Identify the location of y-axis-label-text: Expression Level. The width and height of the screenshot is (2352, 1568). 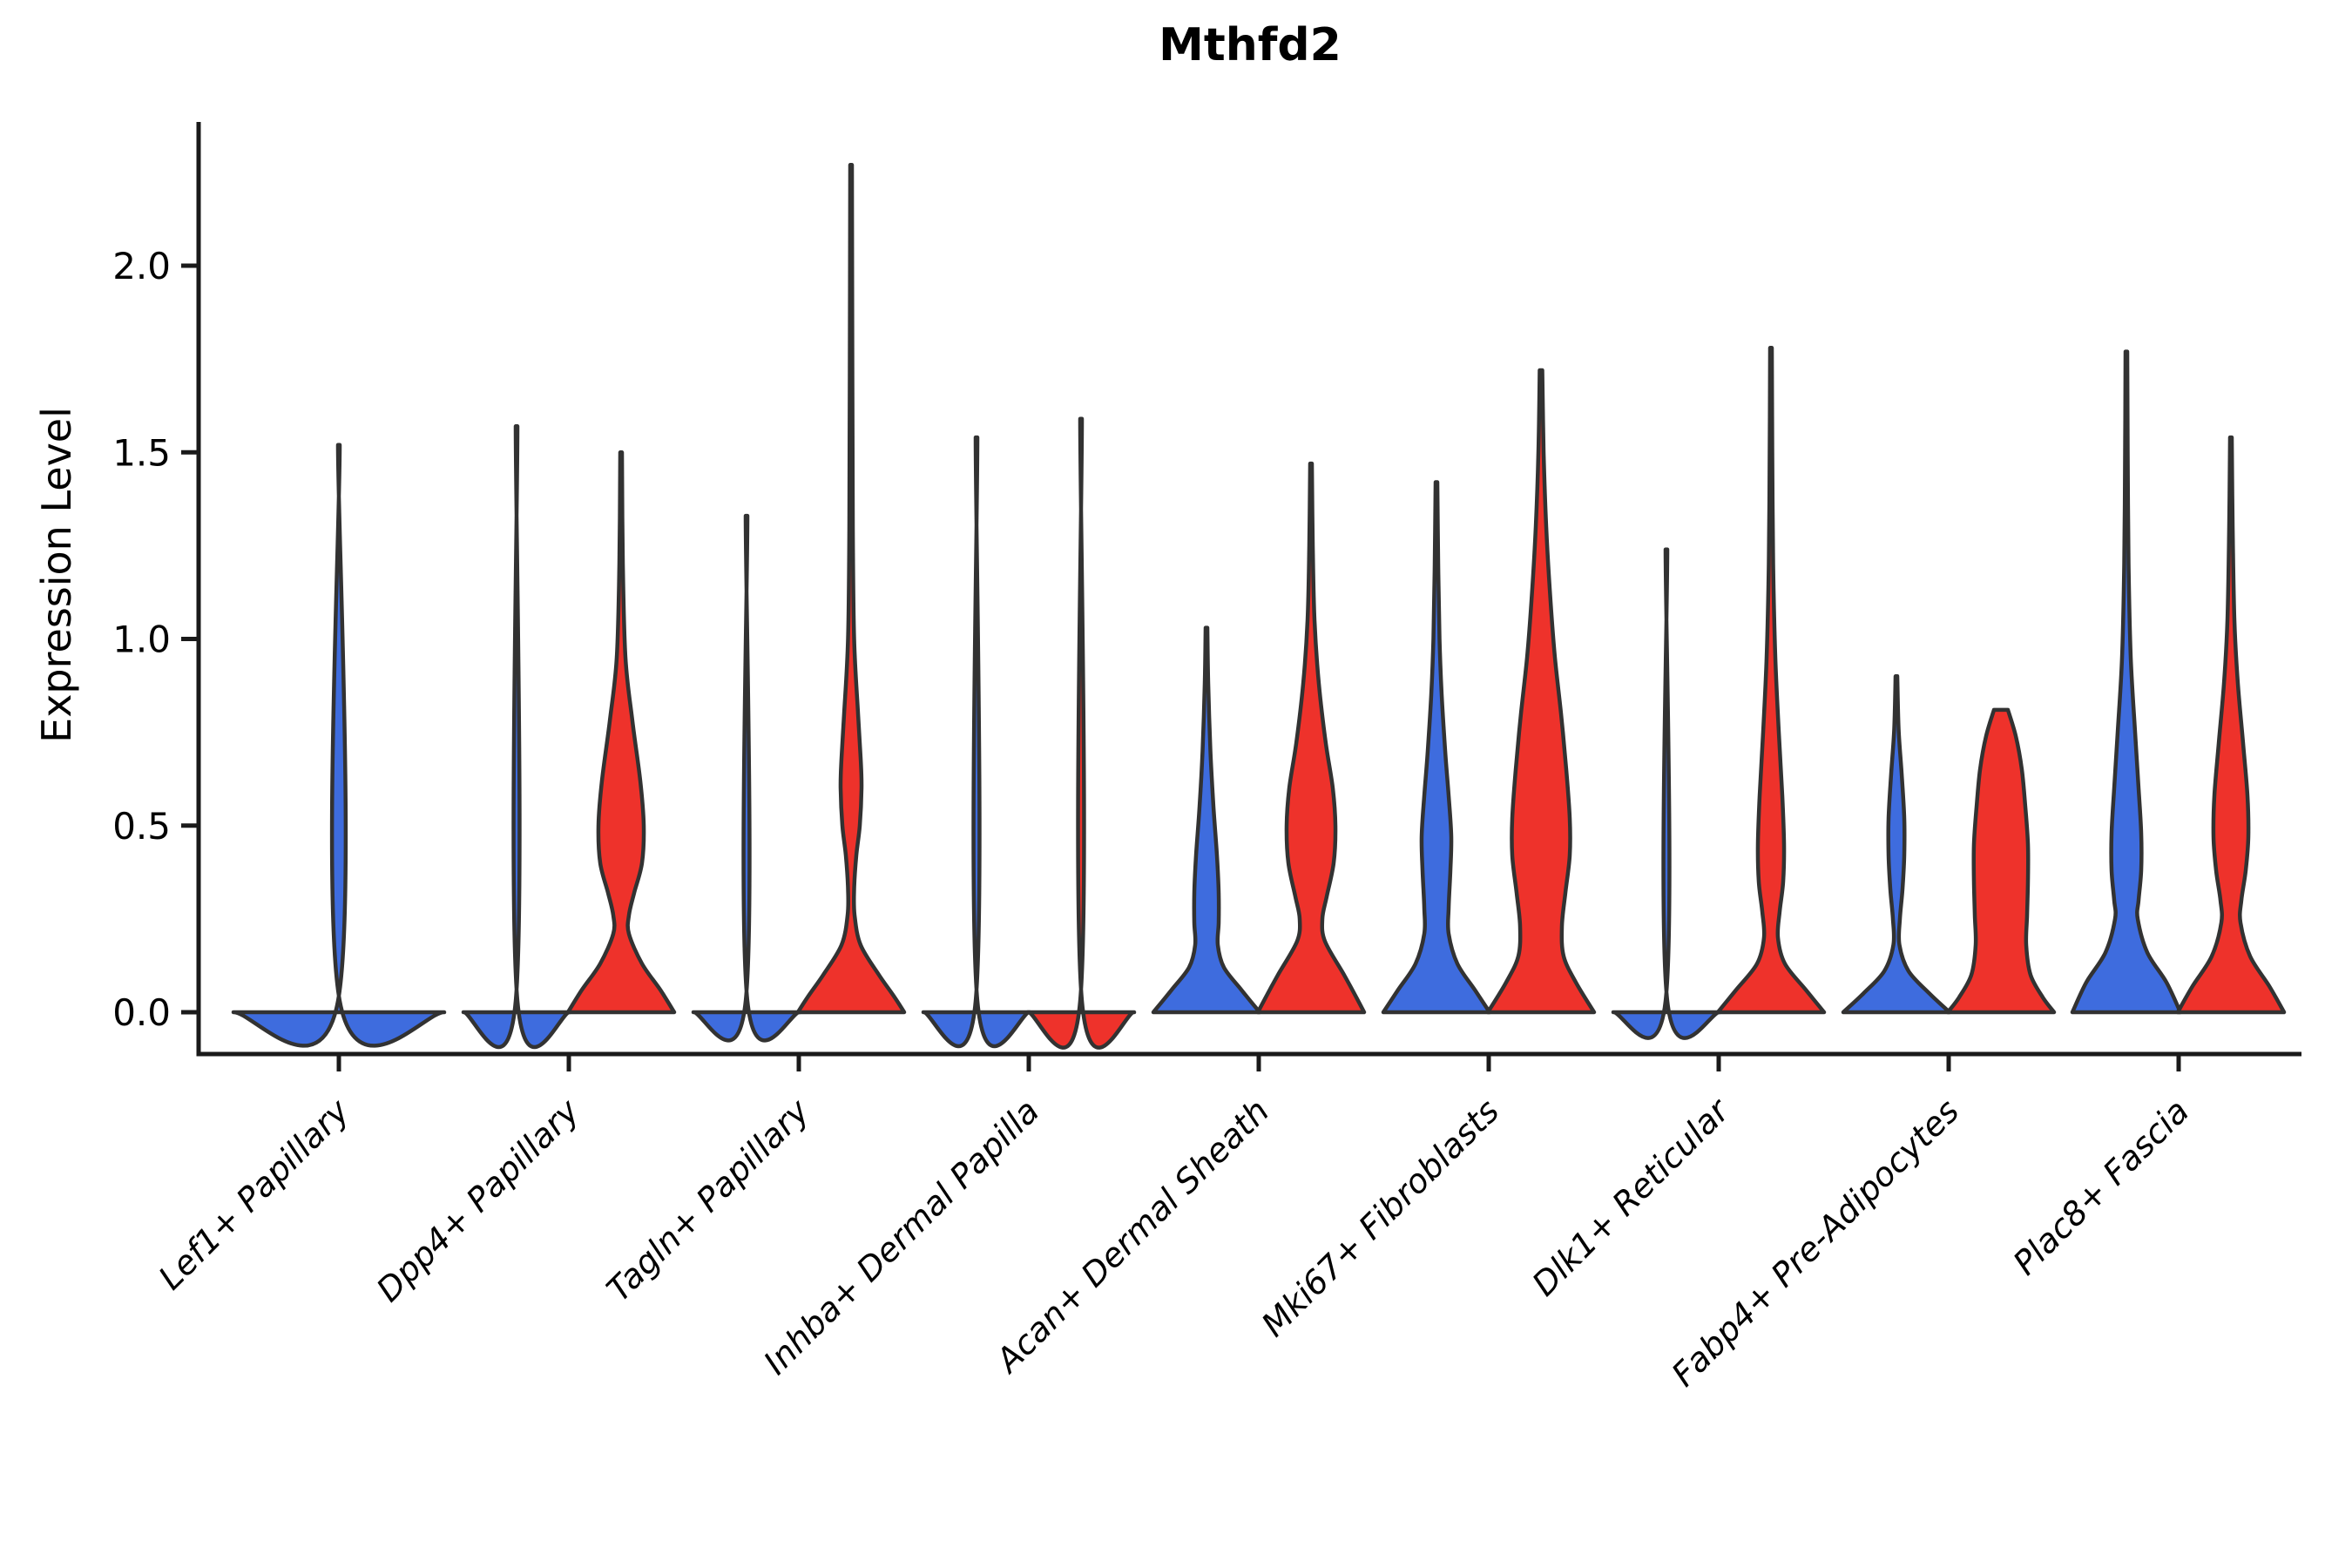
(56, 575).